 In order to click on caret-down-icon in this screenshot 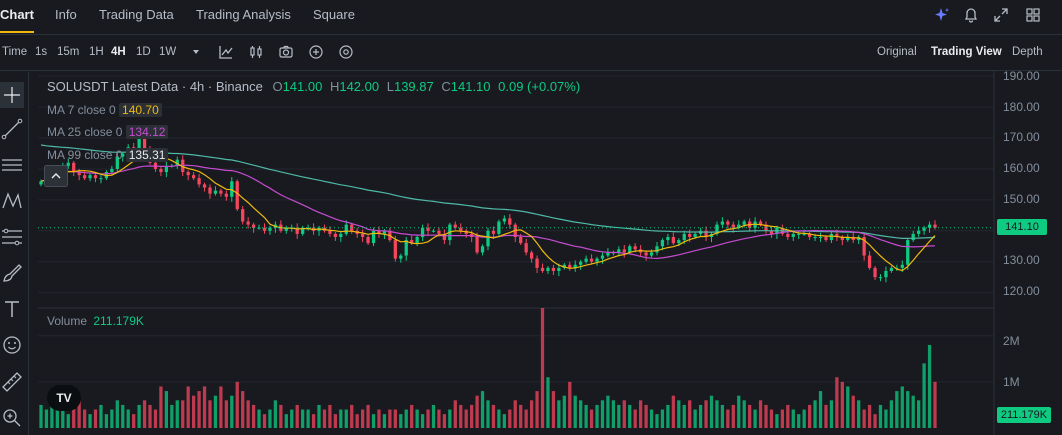, I will do `click(196, 52)`.